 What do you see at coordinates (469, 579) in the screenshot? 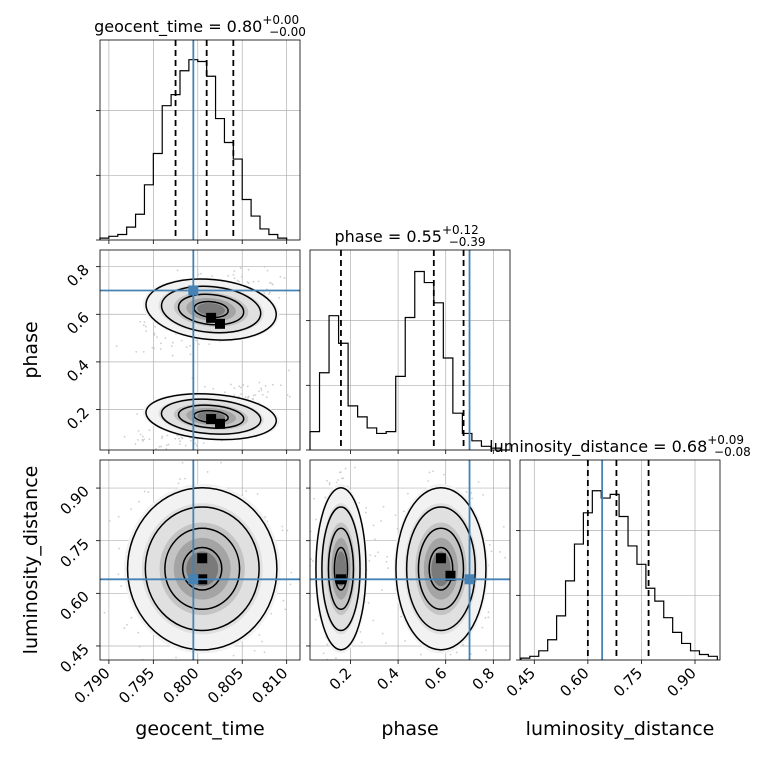
I see `luminosity_distance_vs_phase-truth-marker` at bounding box center [469, 579].